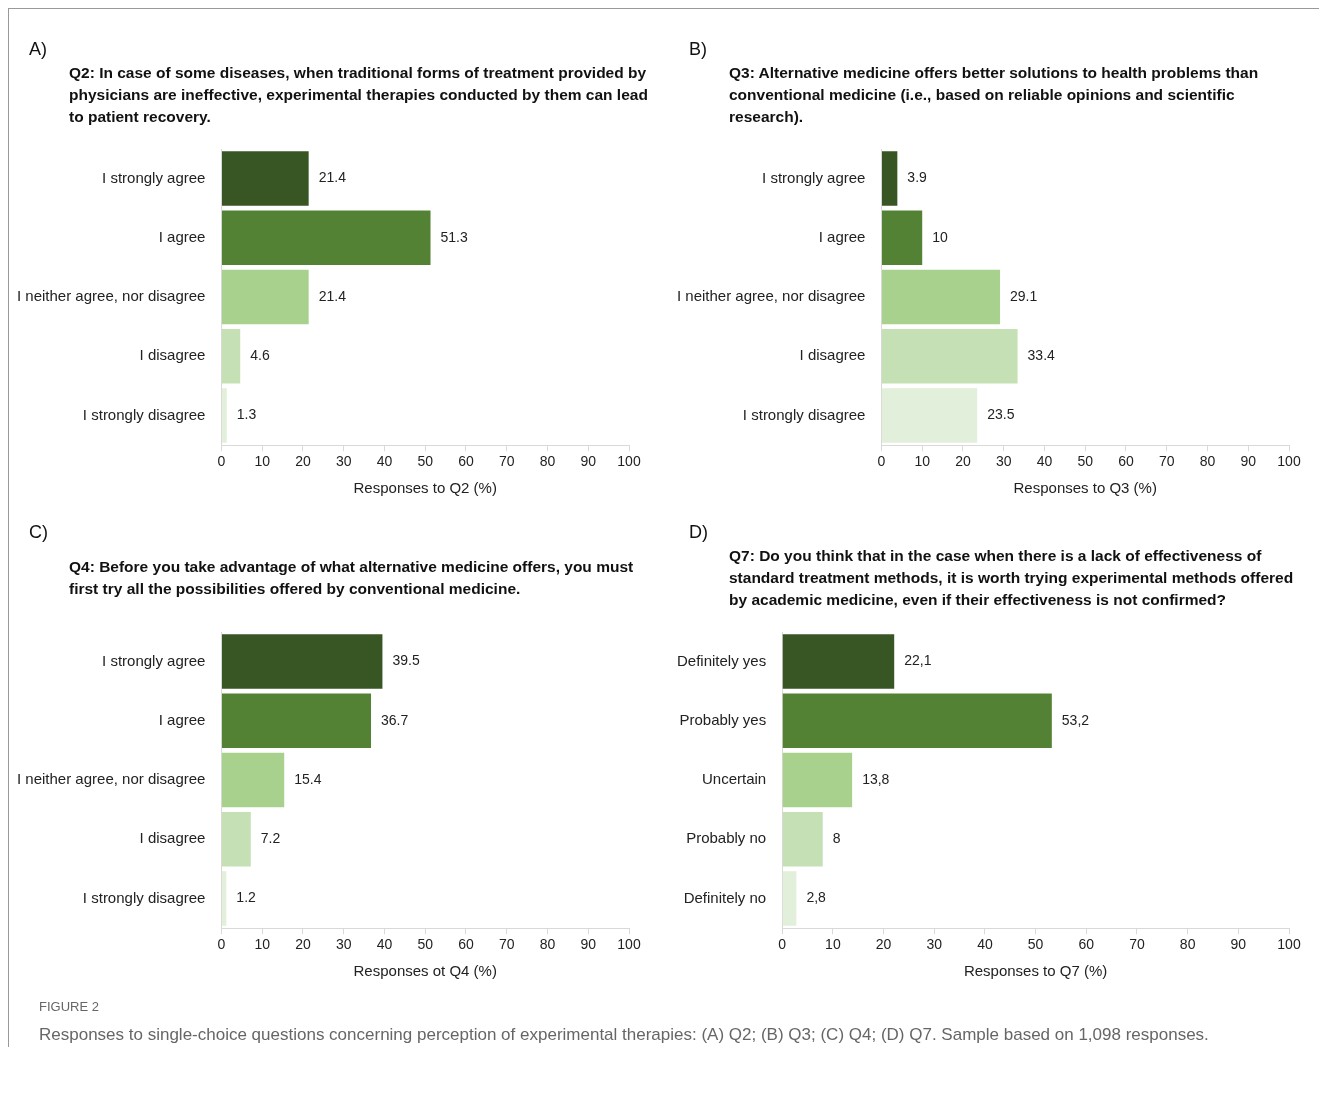  Describe the element at coordinates (1085, 488) in the screenshot. I see `x-axis-title: Responses to Q3 (%)` at that location.